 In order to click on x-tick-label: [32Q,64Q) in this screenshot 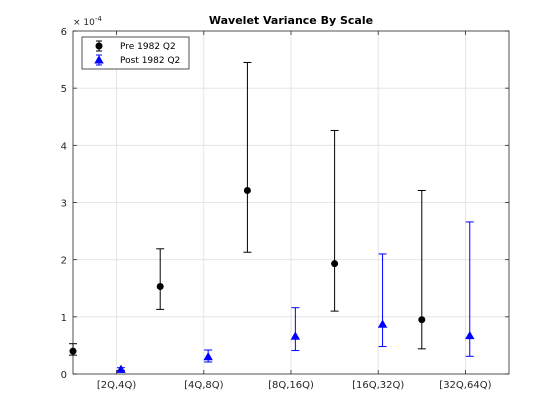, I will do `click(465, 385)`.